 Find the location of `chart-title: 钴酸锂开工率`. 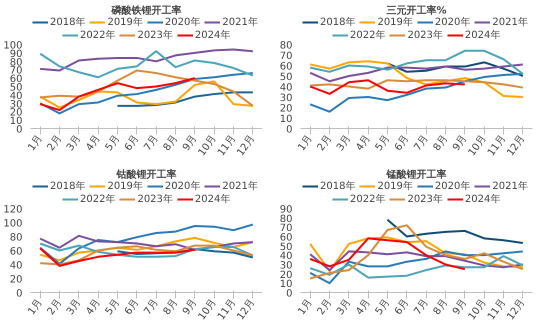

chart-title: 钴酸锂开工率 is located at coordinates (146, 174).